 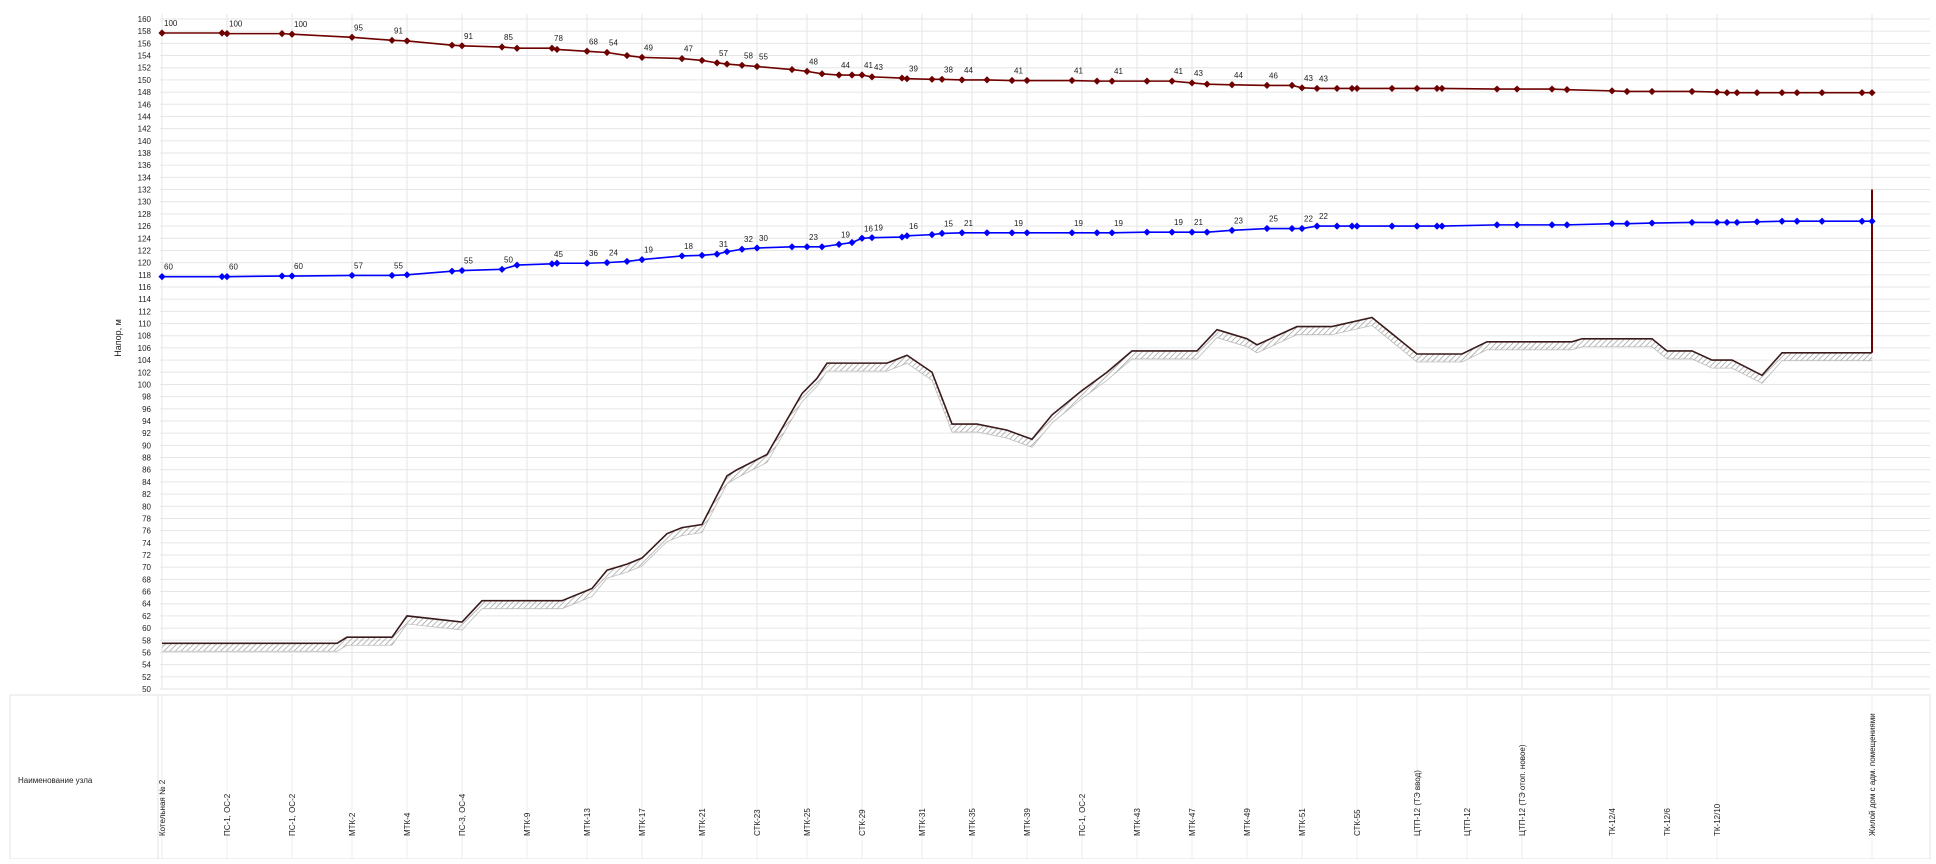 I want to click on supply-data-label: 91, so click(x=398, y=30).